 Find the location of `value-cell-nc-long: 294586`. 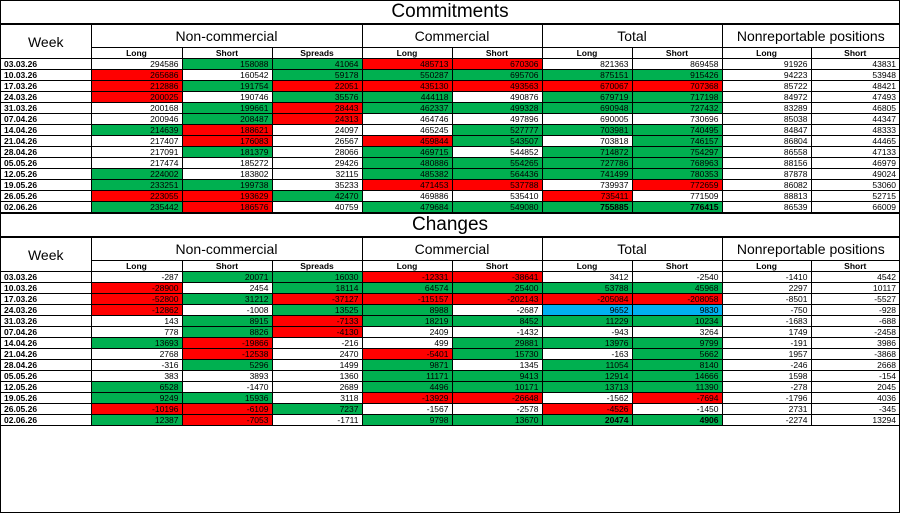

value-cell-nc-long: 294586 is located at coordinates (136, 64).